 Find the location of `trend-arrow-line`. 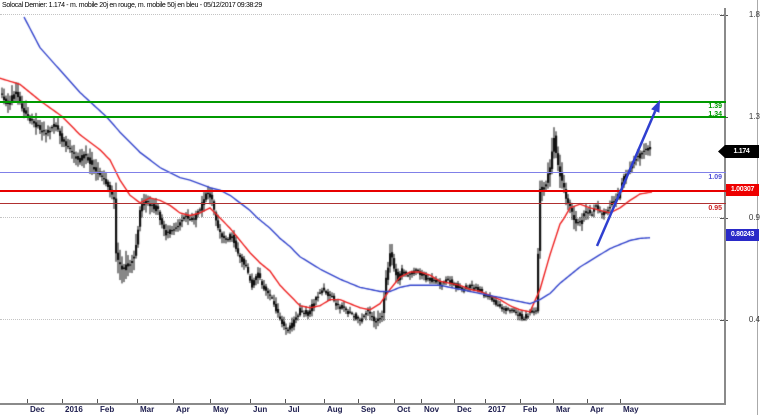

trend-arrow-line is located at coordinates (626, 178).